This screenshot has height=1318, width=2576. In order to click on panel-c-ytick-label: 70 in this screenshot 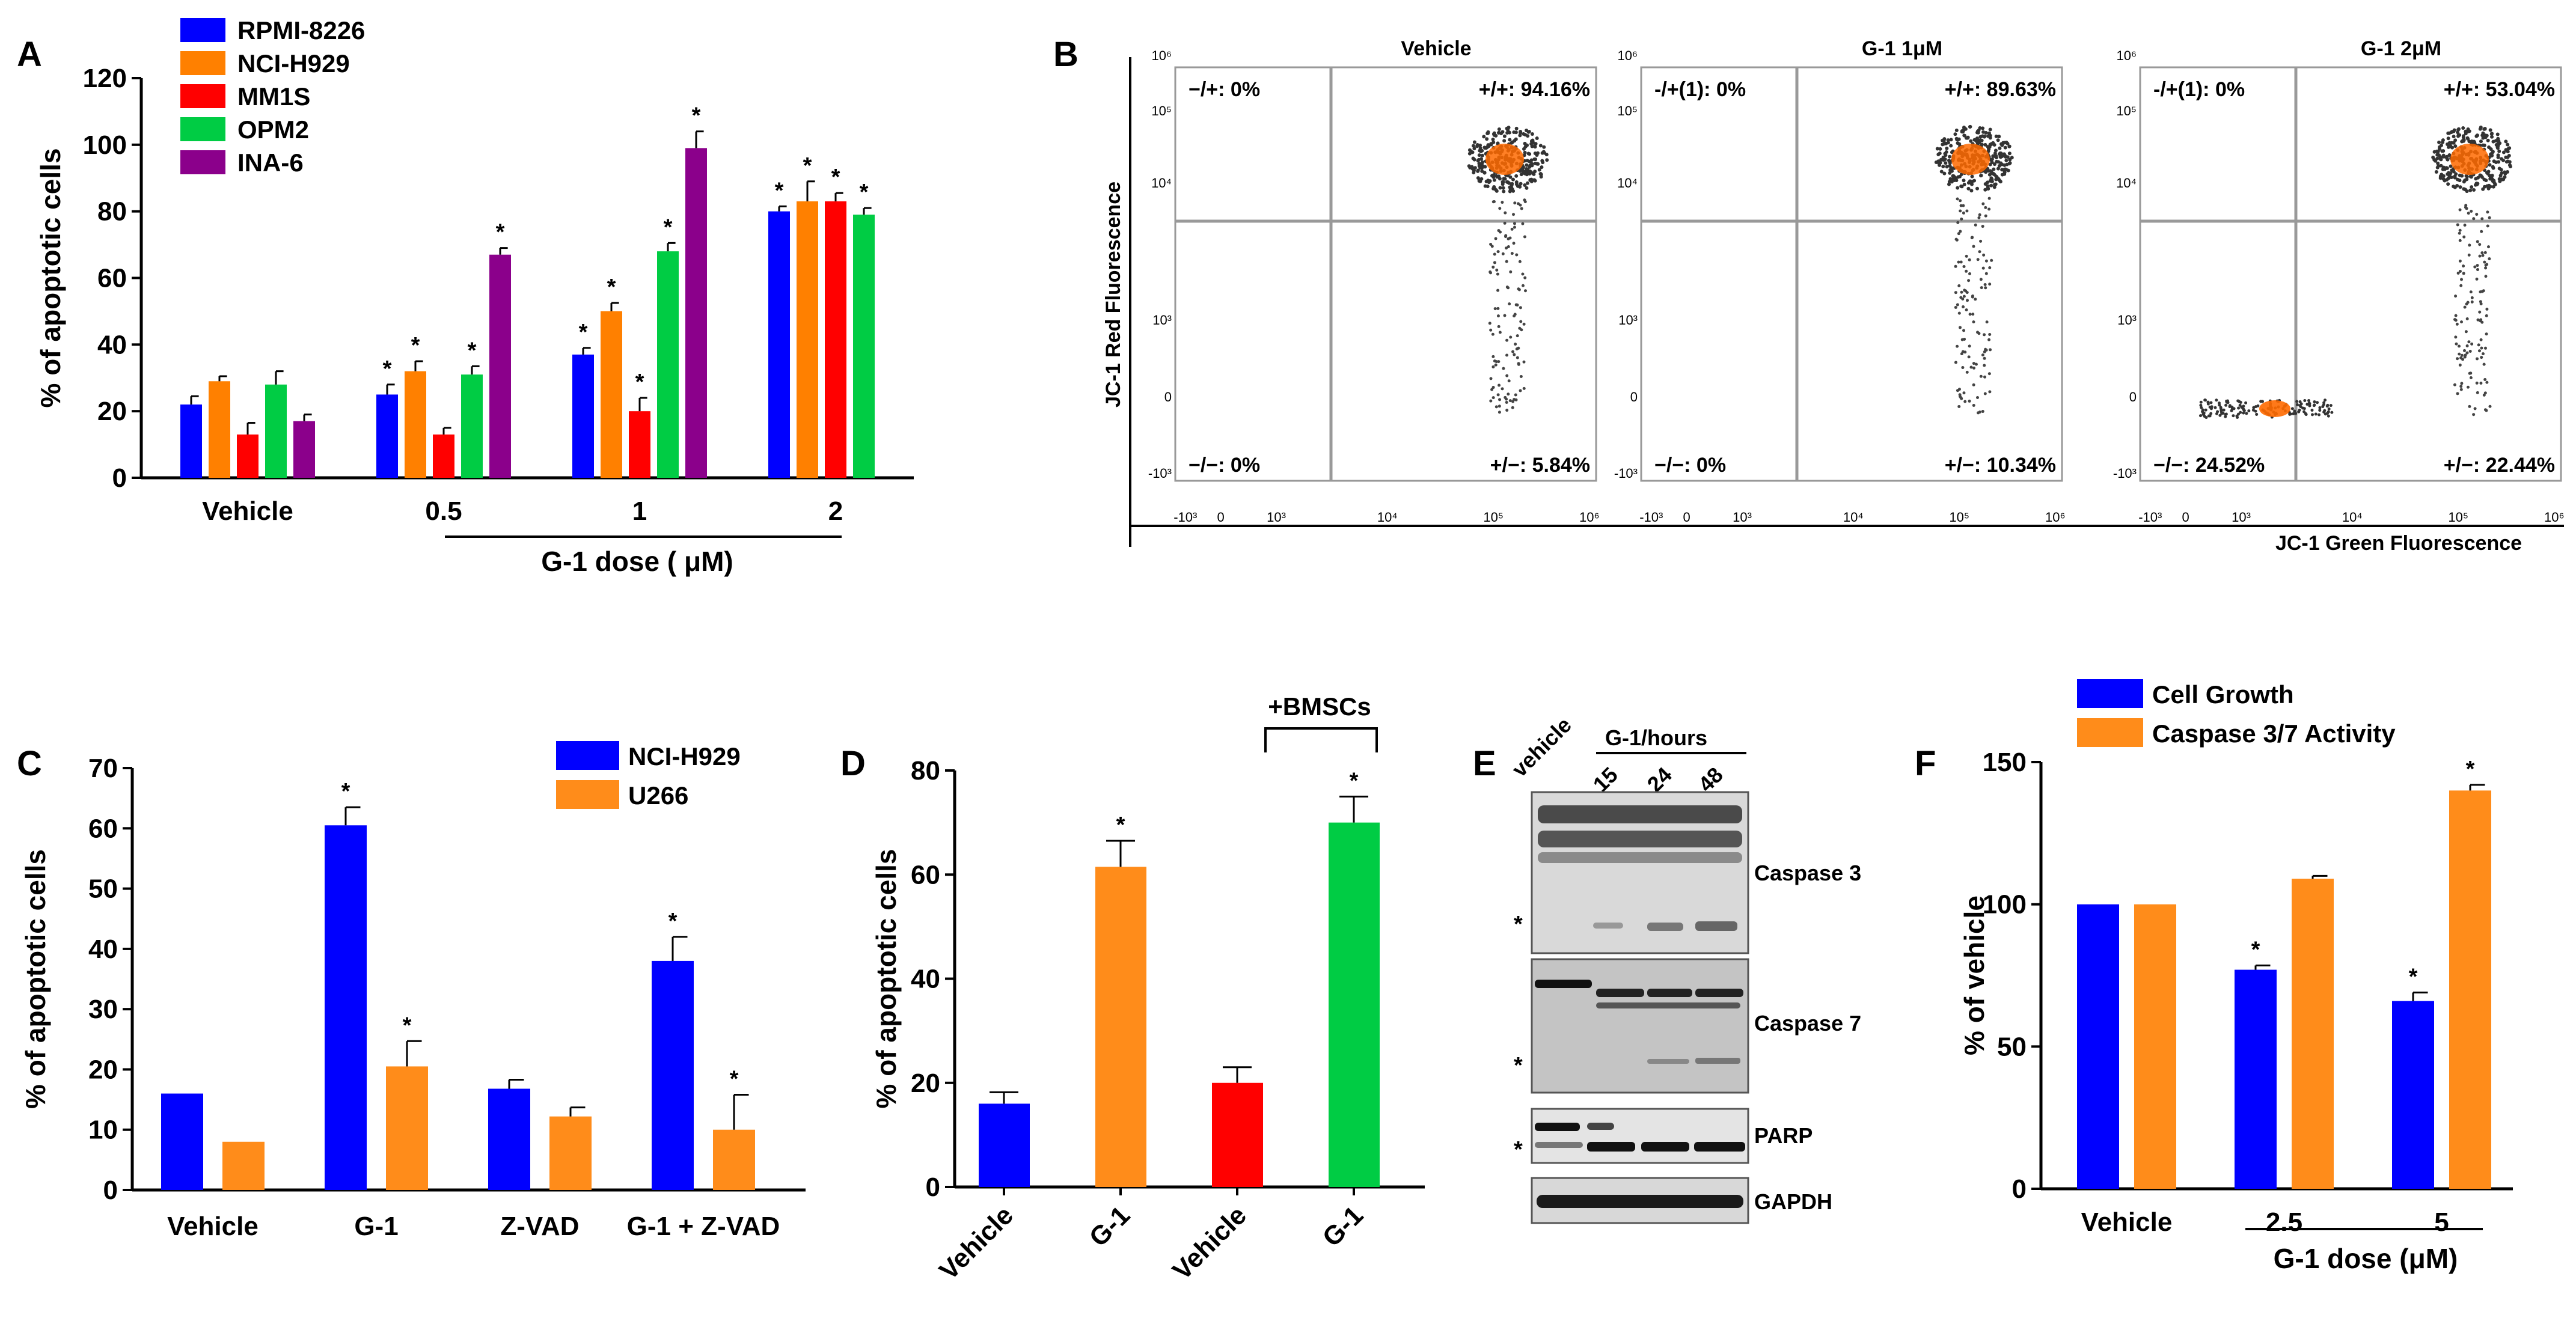, I will do `click(103, 768)`.